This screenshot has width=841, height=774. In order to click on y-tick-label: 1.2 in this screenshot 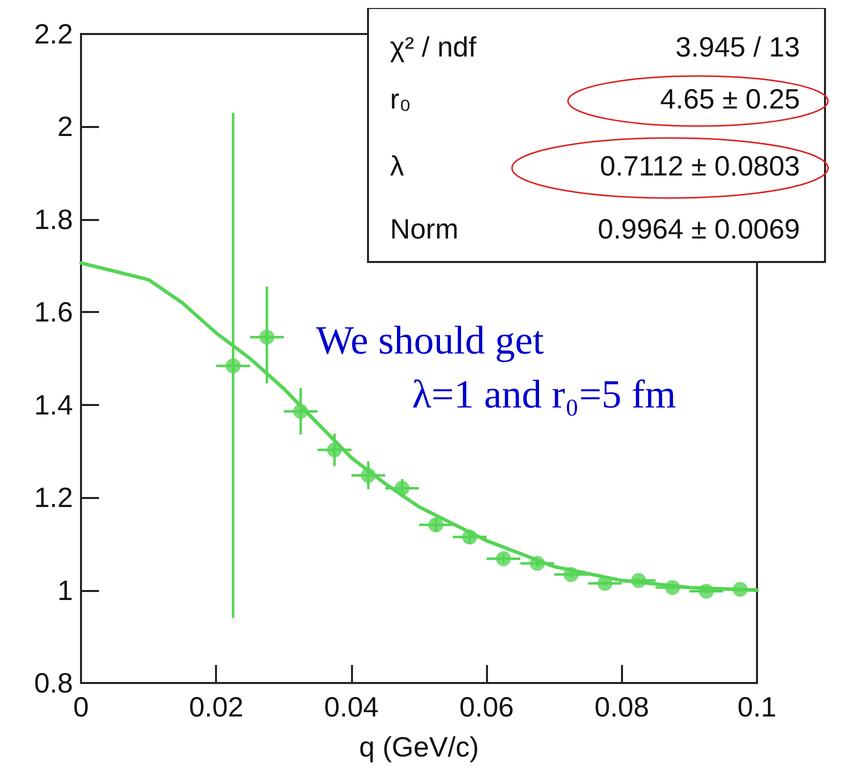, I will do `click(53, 498)`.